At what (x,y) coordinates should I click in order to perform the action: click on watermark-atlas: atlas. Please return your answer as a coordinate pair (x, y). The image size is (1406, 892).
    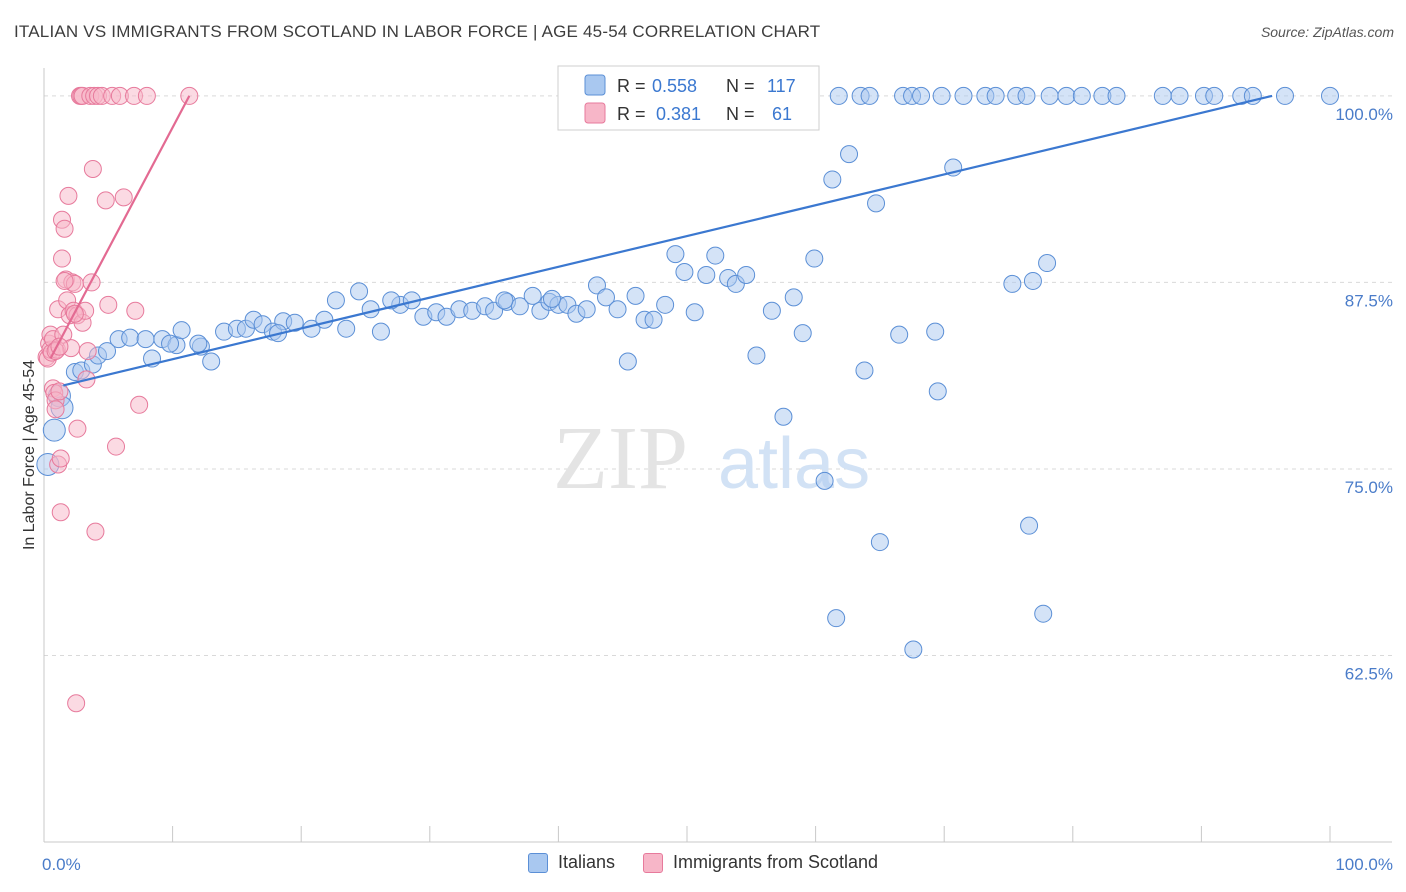
    Looking at the image, I should click on (794, 464).